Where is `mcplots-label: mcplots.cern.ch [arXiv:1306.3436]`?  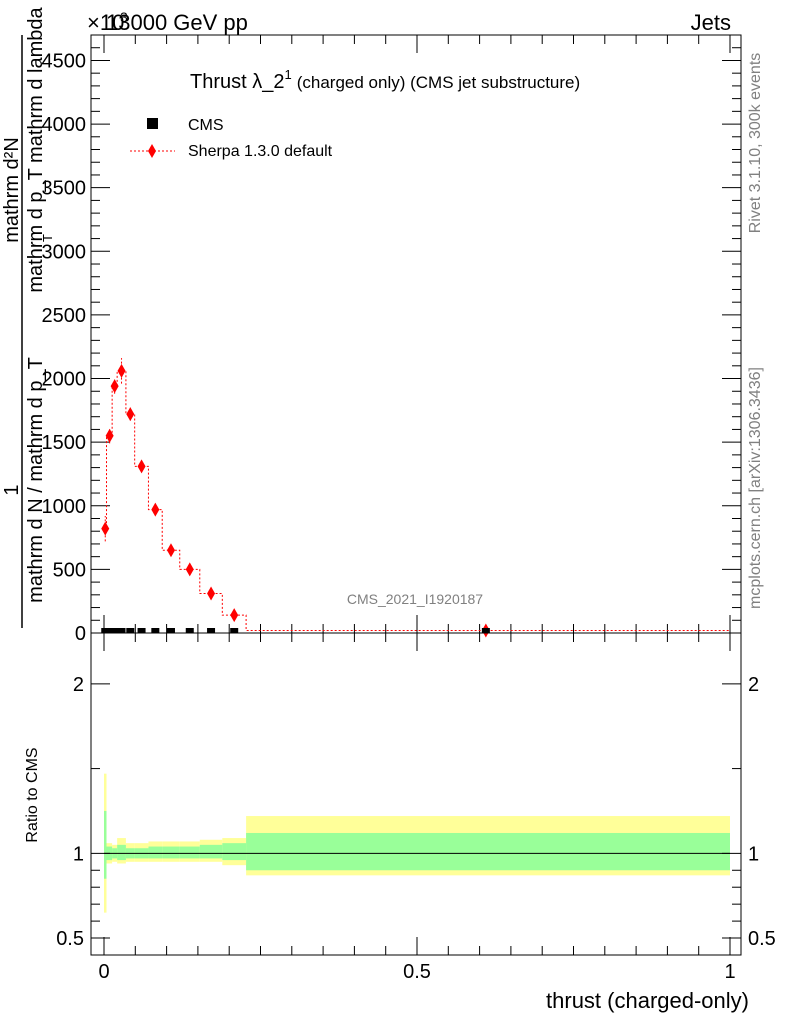
mcplots-label: mcplots.cern.ch [arXiv:1306.3436] is located at coordinates (755, 488).